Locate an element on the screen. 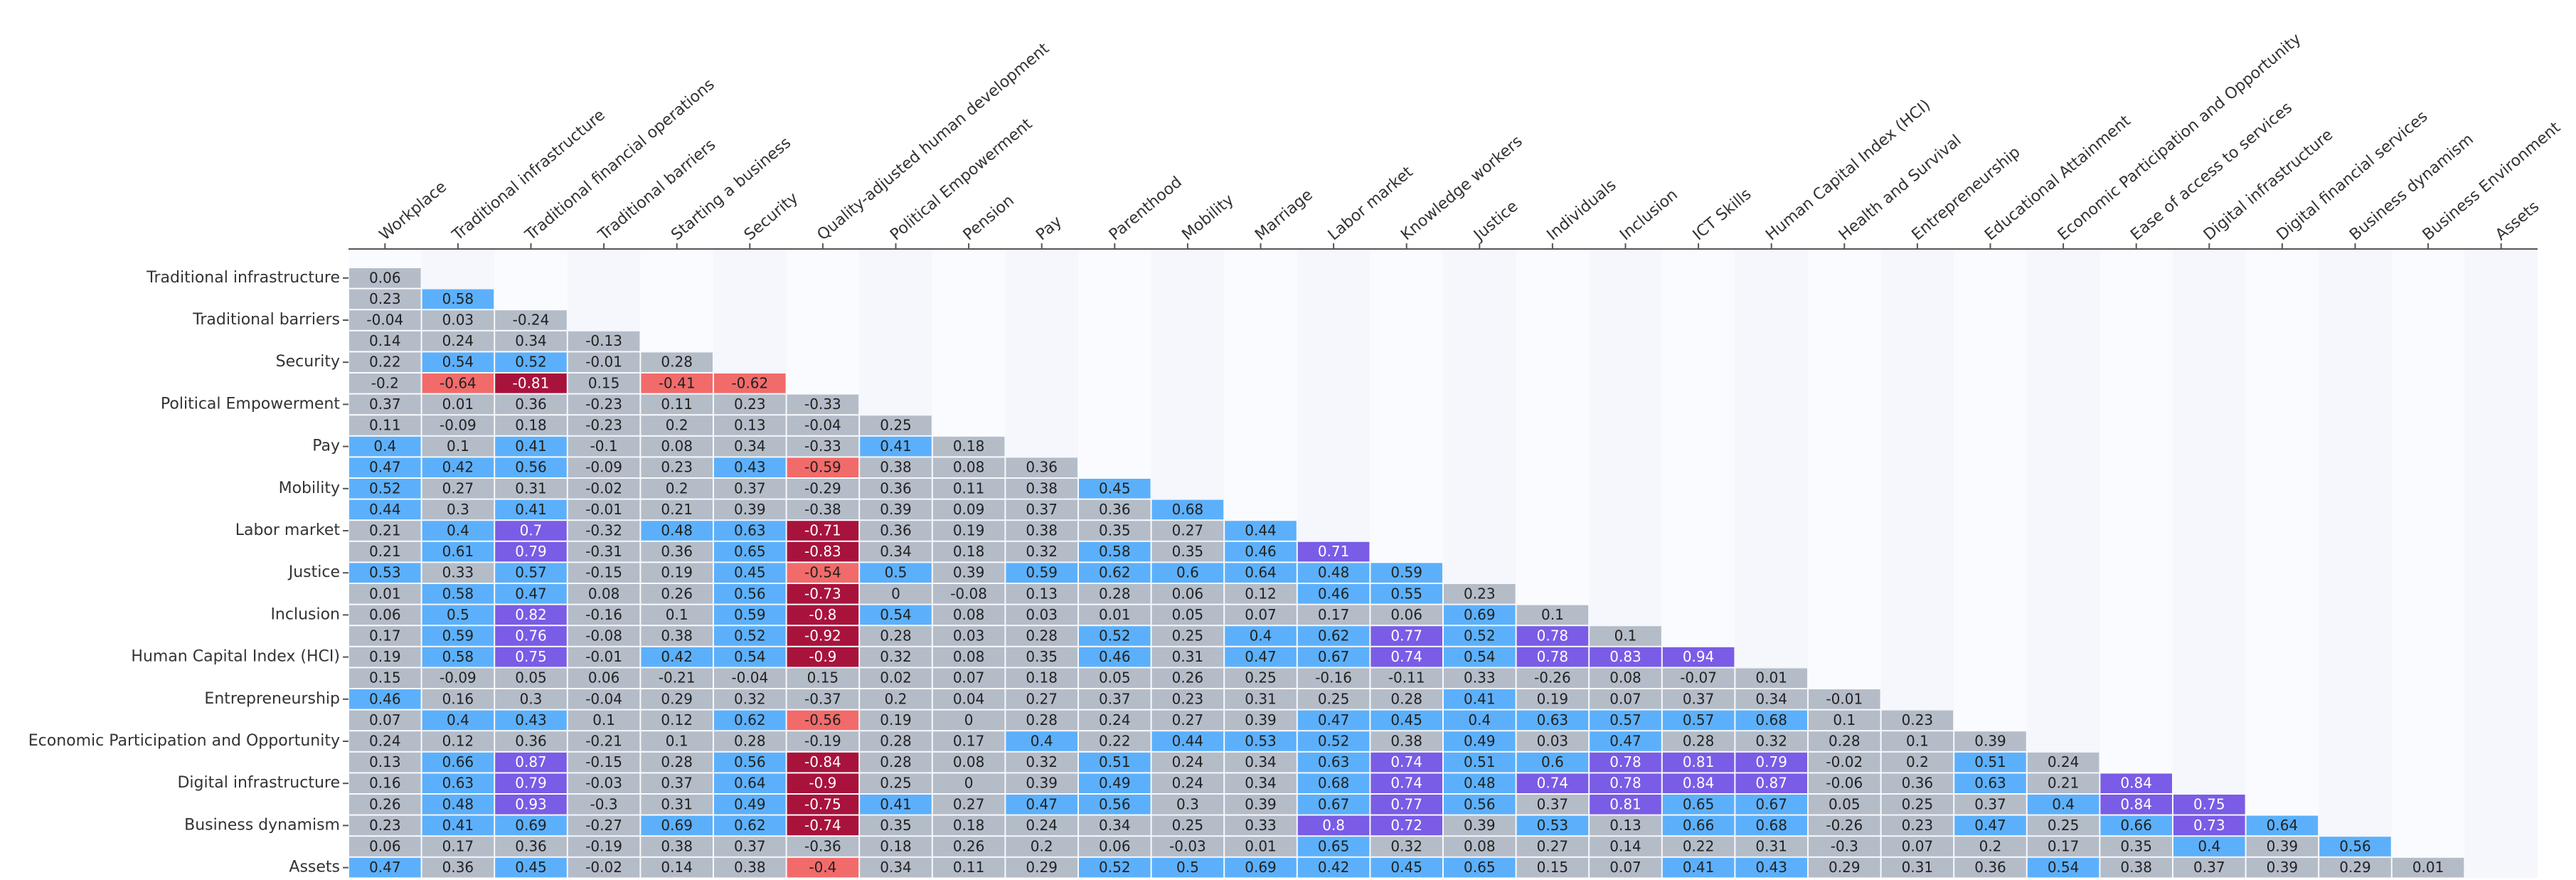  cell-value: 0.25 is located at coordinates (1918, 803).